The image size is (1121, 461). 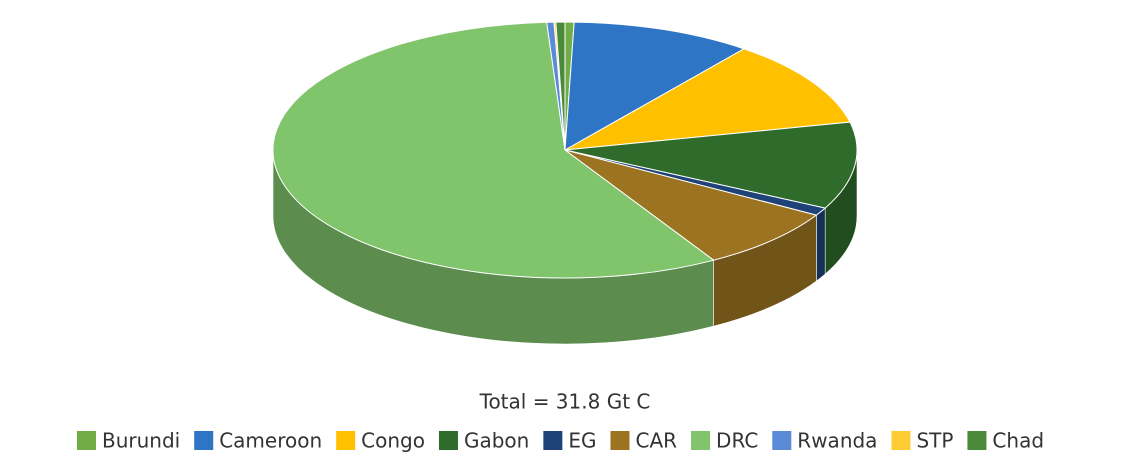 What do you see at coordinates (1018, 441) in the screenshot?
I see `legend-label: Chad` at bounding box center [1018, 441].